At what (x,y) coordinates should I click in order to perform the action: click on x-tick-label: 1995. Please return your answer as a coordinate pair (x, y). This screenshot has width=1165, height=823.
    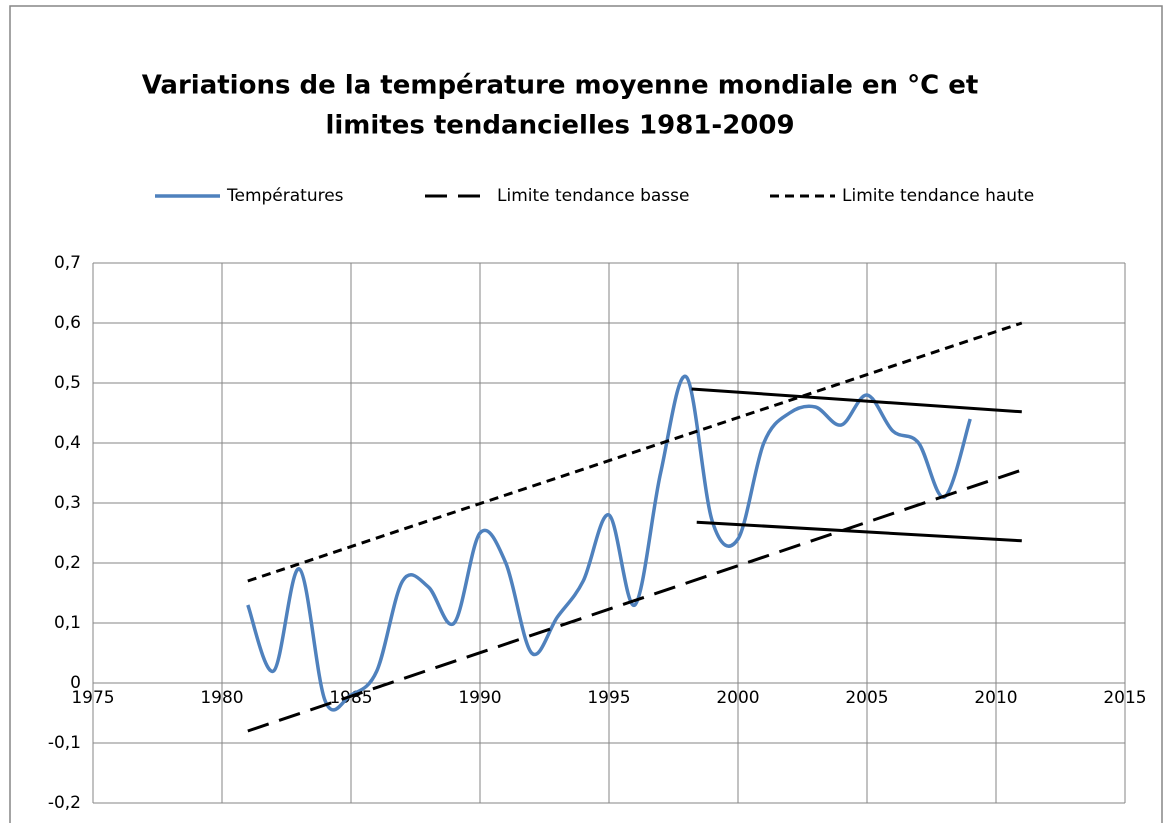
    Looking at the image, I should click on (608, 698).